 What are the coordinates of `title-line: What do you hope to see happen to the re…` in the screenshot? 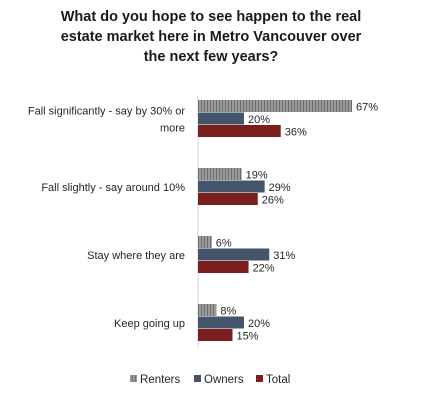 It's located at (211, 17).